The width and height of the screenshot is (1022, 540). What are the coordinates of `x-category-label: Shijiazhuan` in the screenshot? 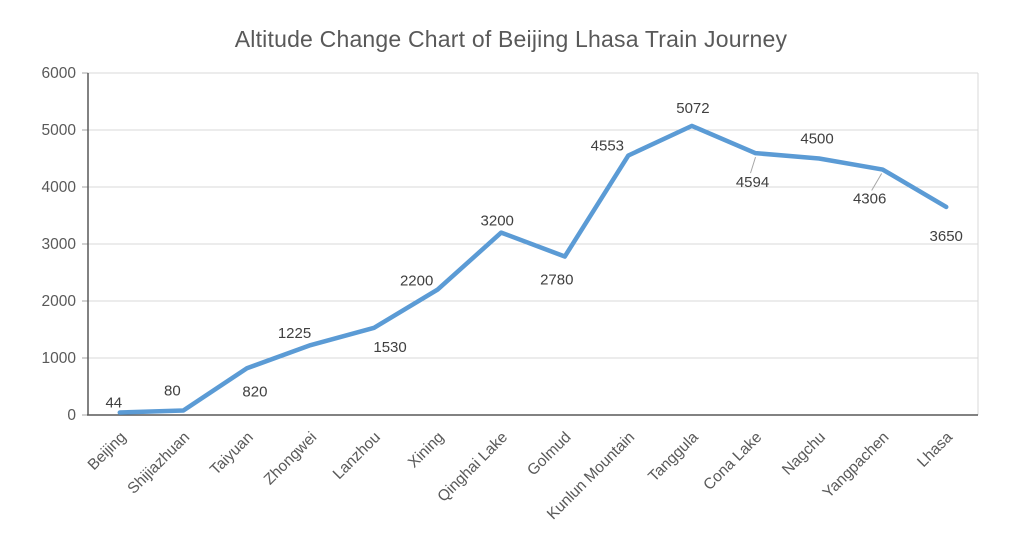 It's located at (158, 463).